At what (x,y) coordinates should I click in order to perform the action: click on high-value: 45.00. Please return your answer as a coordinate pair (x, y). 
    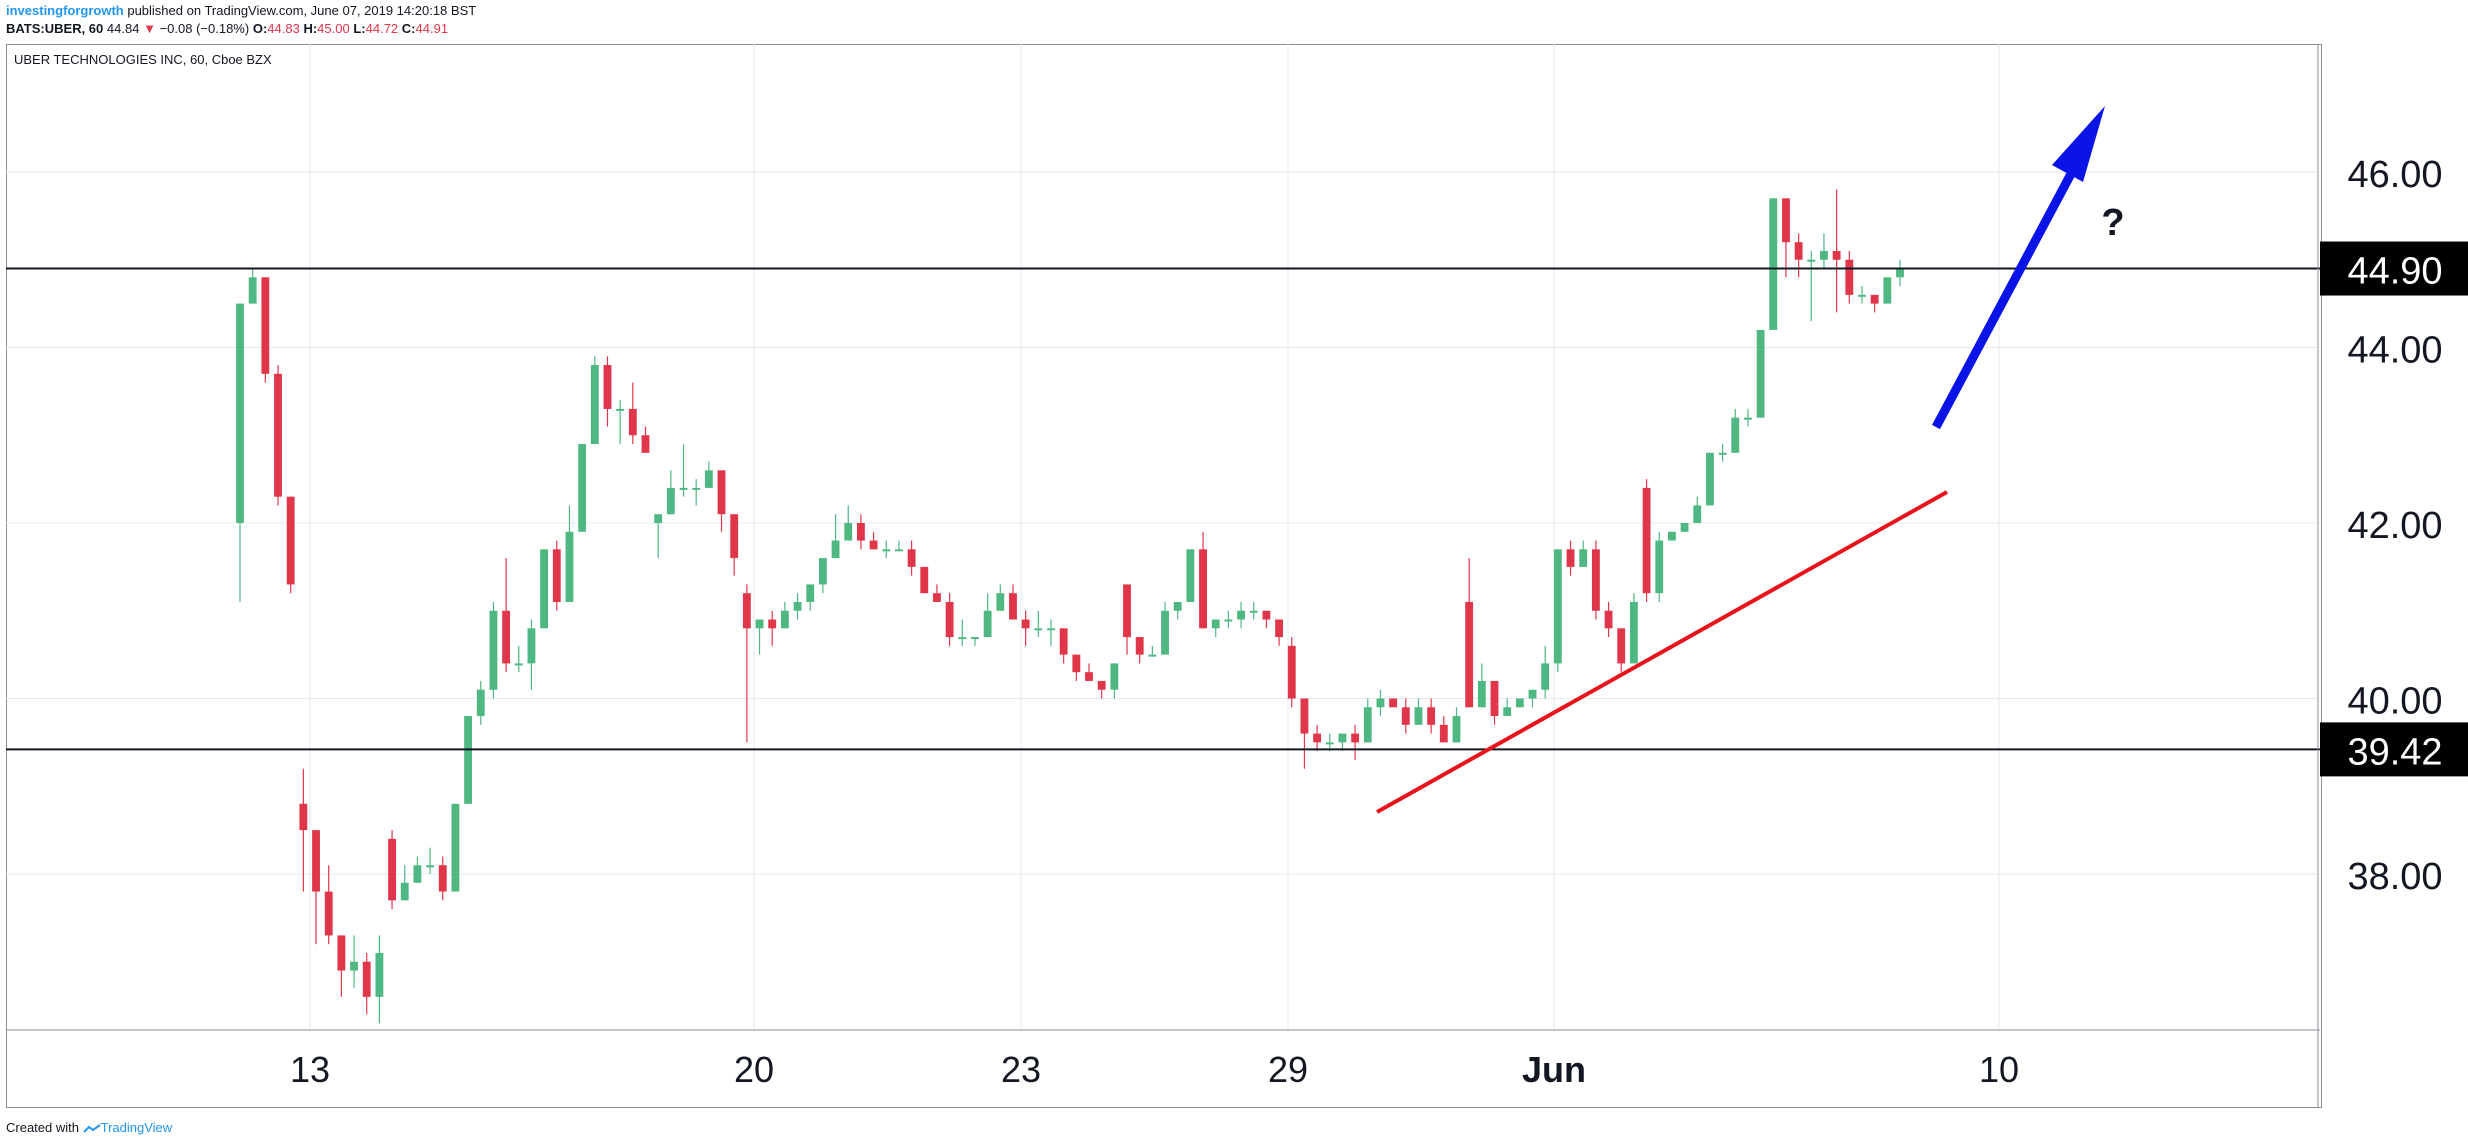
    Looking at the image, I should click on (333, 28).